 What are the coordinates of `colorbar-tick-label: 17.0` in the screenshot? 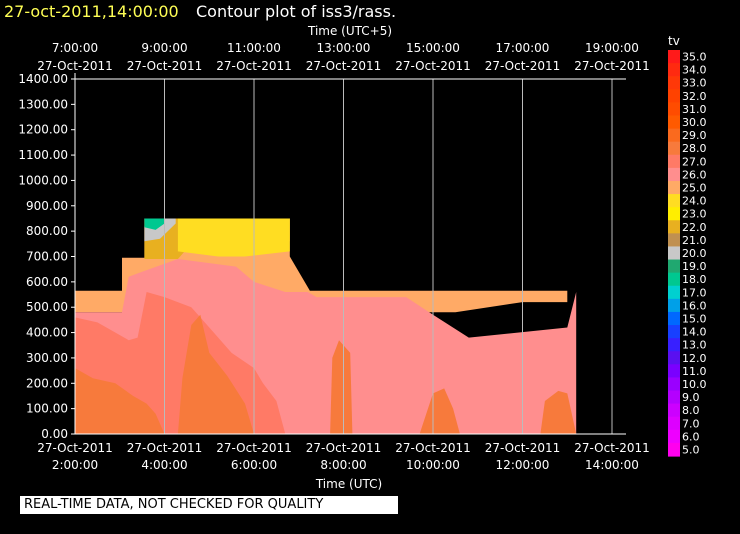 It's located at (694, 292).